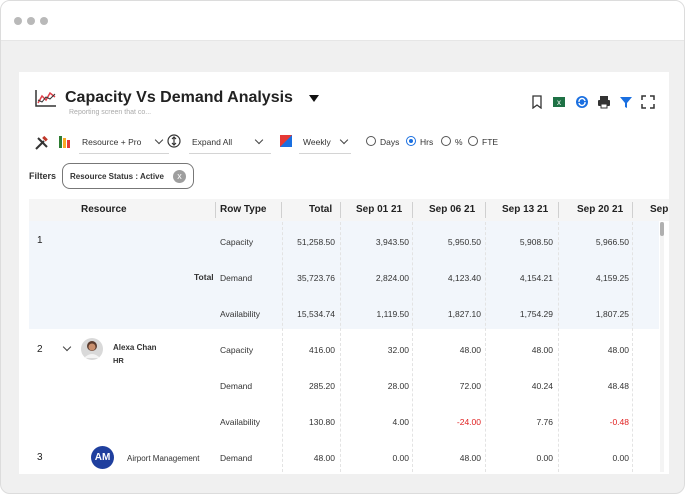 This screenshot has height=494, width=685. What do you see at coordinates (118, 360) in the screenshot?
I see `resource-dept: HR` at bounding box center [118, 360].